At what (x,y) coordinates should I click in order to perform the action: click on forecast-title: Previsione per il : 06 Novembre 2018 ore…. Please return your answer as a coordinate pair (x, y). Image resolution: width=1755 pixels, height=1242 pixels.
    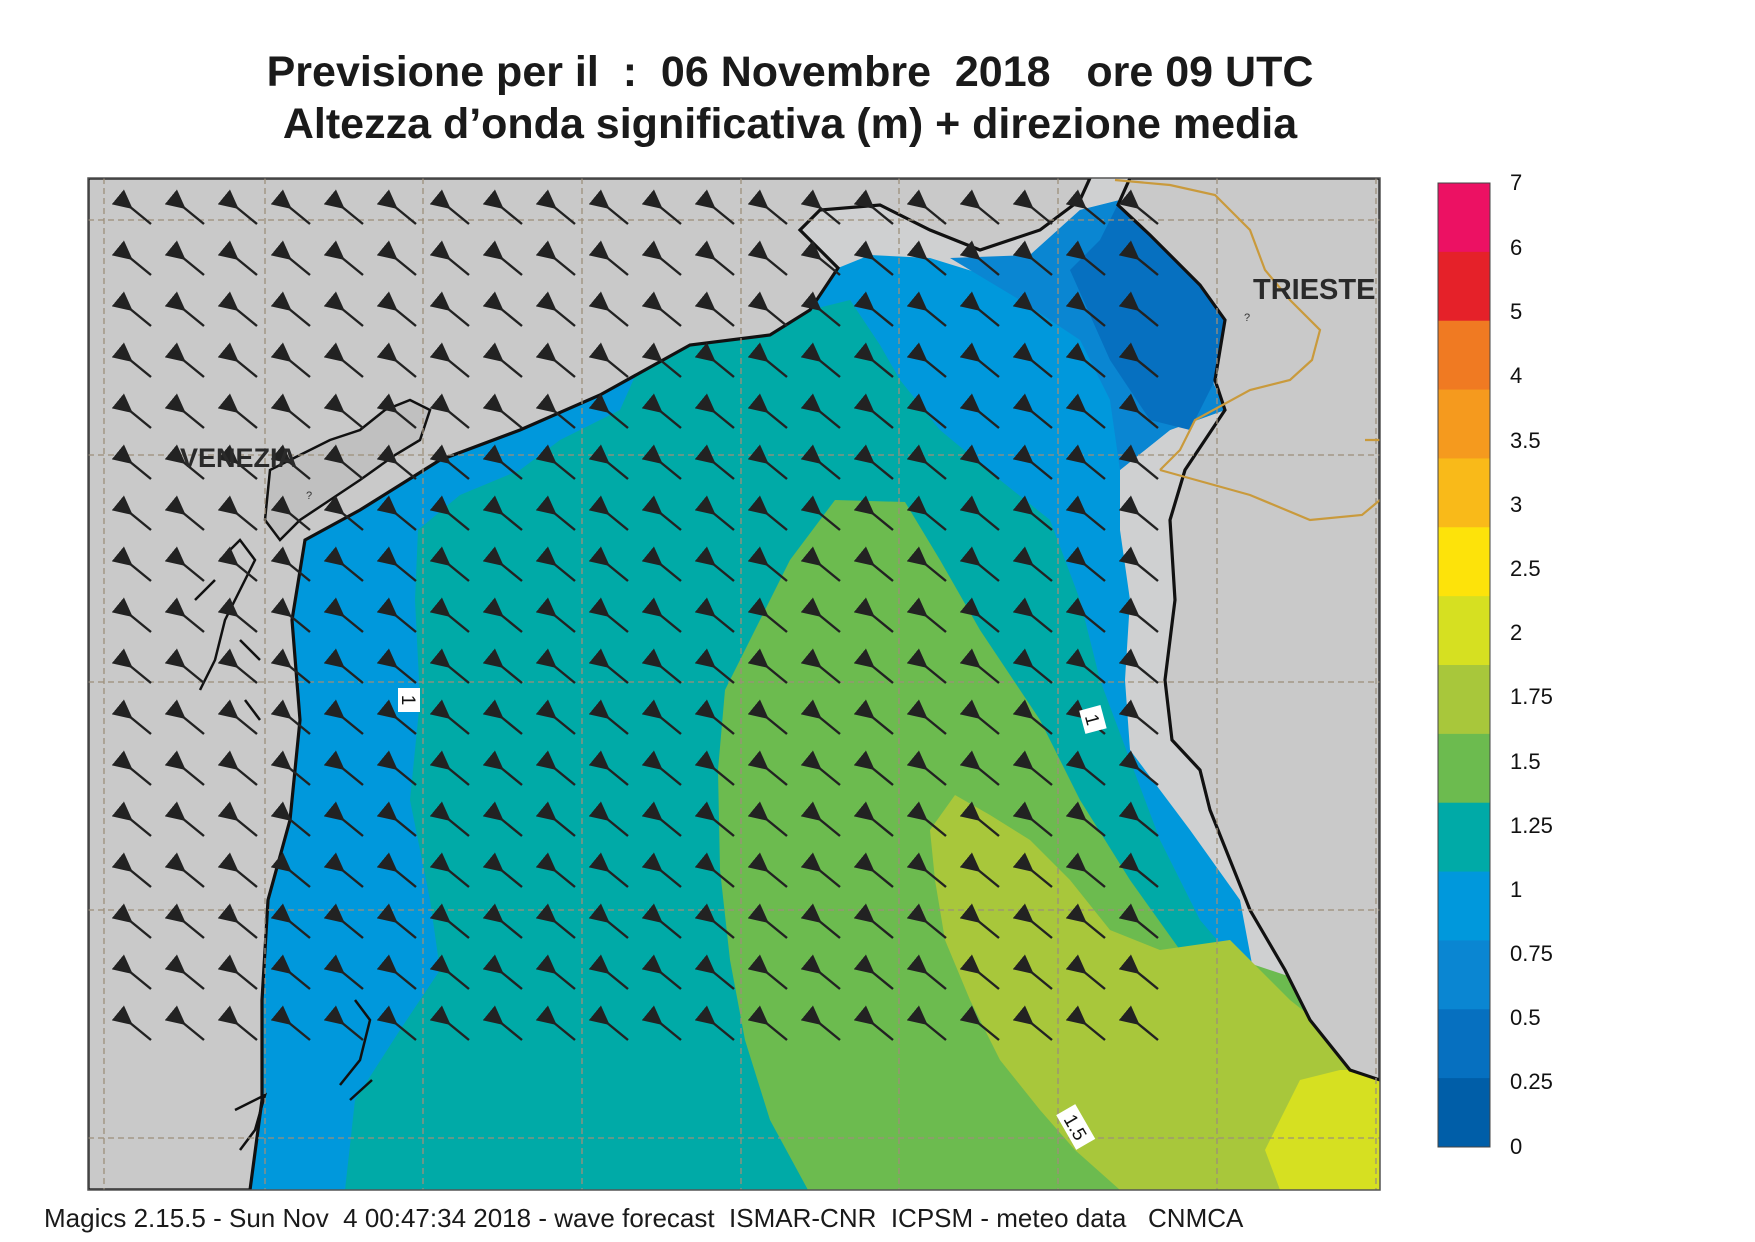
    Looking at the image, I should click on (790, 72).